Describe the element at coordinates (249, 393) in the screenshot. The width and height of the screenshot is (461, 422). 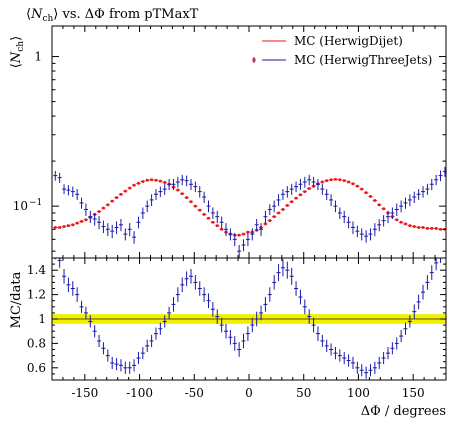
I see `x-tick-label: 0` at that location.